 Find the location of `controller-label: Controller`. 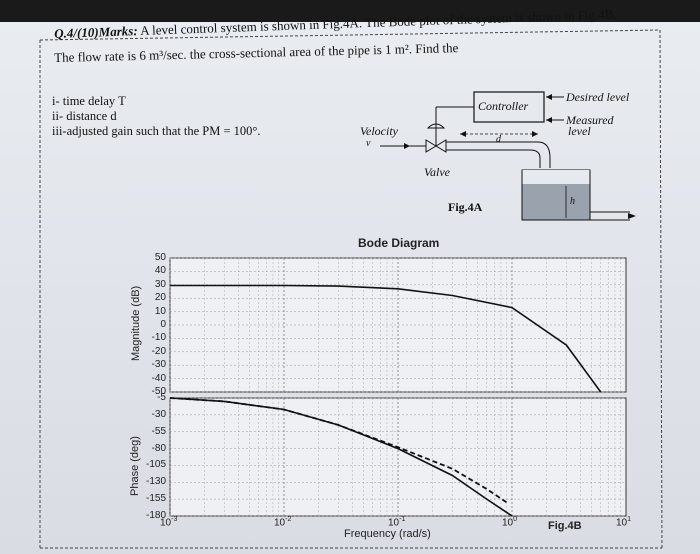

controller-label: Controller is located at coordinates (503, 106).